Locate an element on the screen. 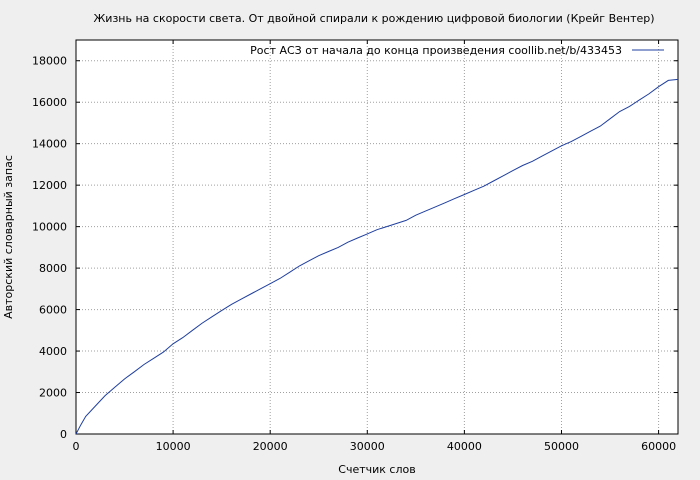 This screenshot has height=480, width=700. x-tick-label: 30000 is located at coordinates (367, 446).